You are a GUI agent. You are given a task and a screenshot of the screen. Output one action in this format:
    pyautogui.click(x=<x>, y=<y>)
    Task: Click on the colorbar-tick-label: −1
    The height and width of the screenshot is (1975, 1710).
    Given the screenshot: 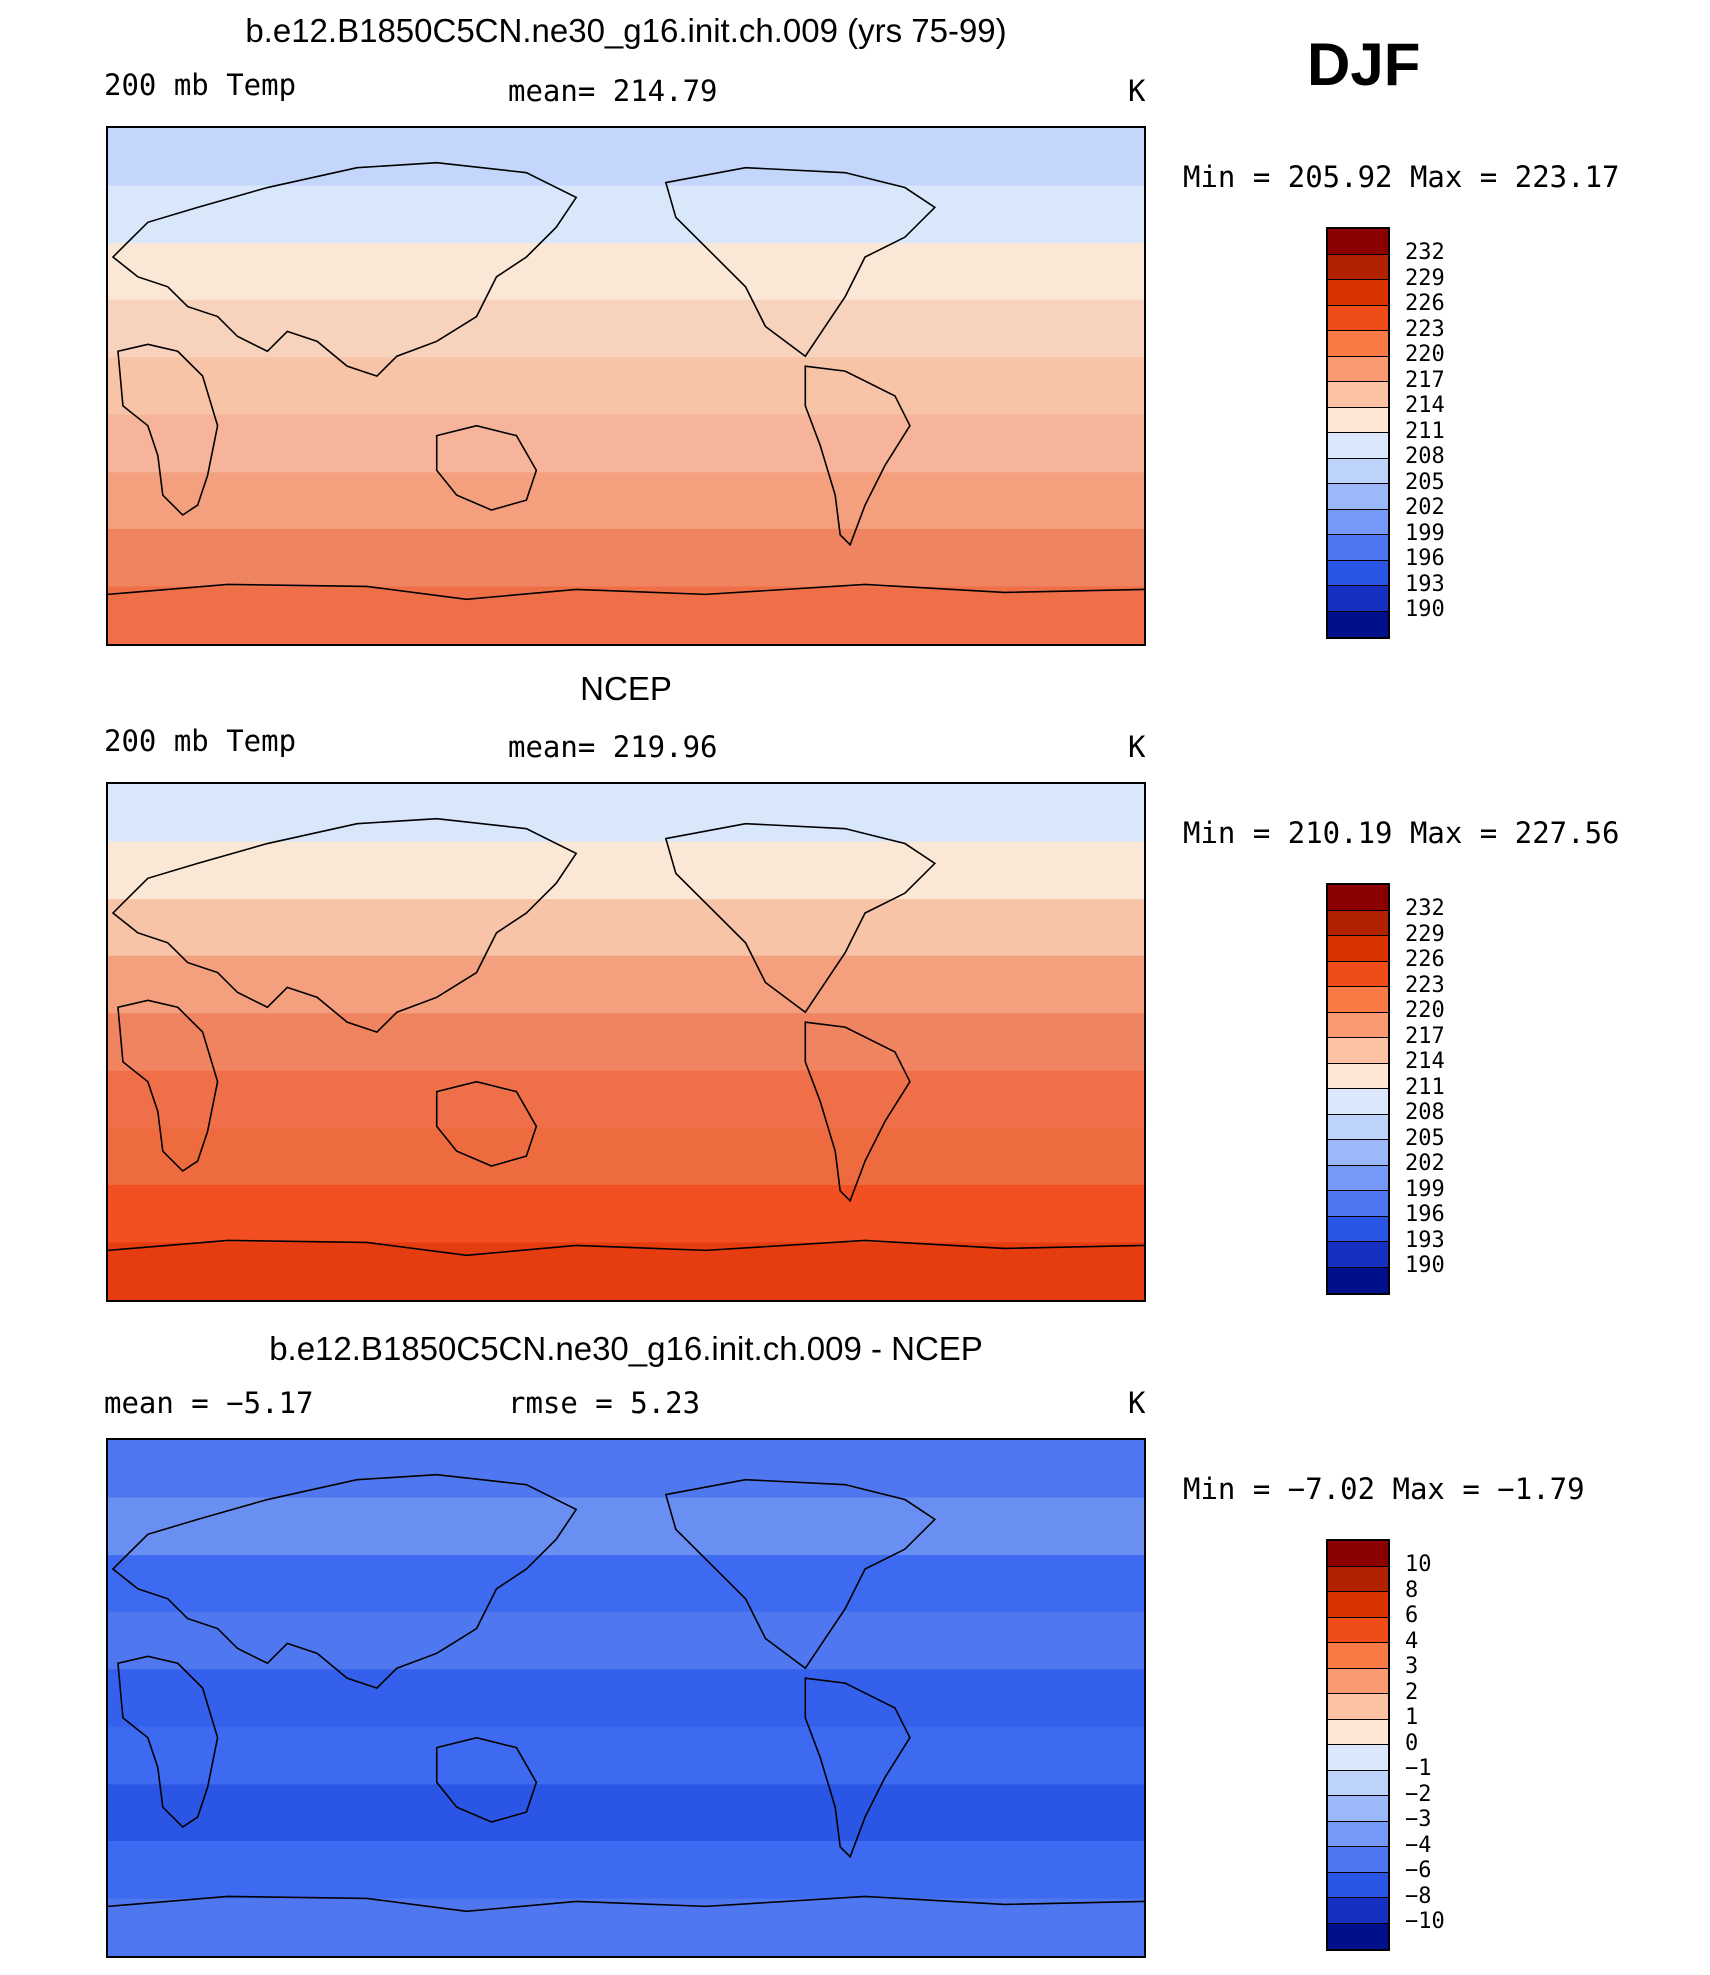 What is the action you would take?
    pyautogui.click(x=1418, y=1768)
    